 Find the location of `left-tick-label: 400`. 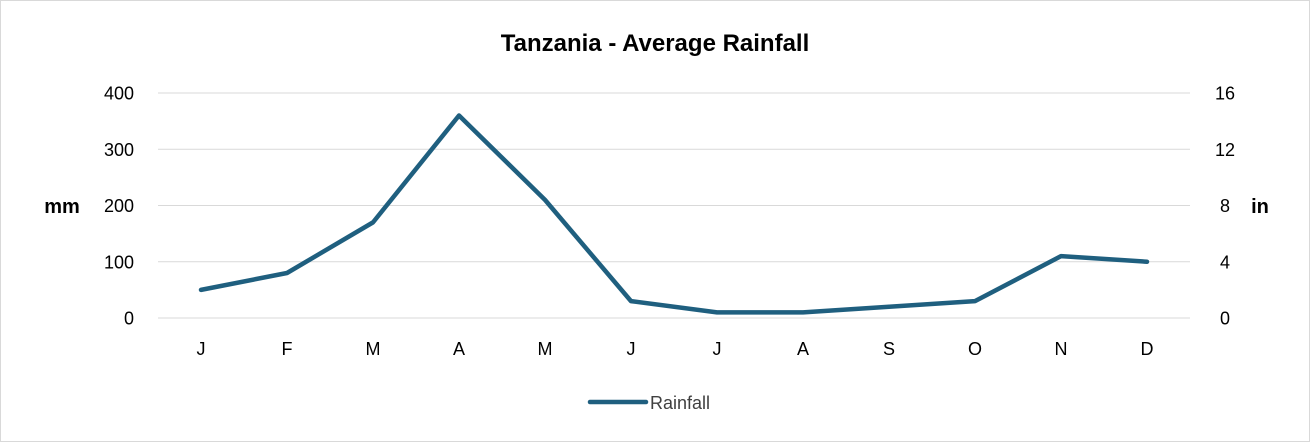

left-tick-label: 400 is located at coordinates (119, 94).